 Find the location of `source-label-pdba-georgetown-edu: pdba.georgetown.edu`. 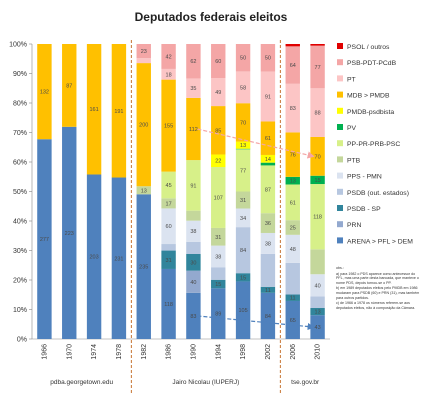

source-label-pdba-georgetown-edu: pdba.georgetown.edu is located at coordinates (81, 382).